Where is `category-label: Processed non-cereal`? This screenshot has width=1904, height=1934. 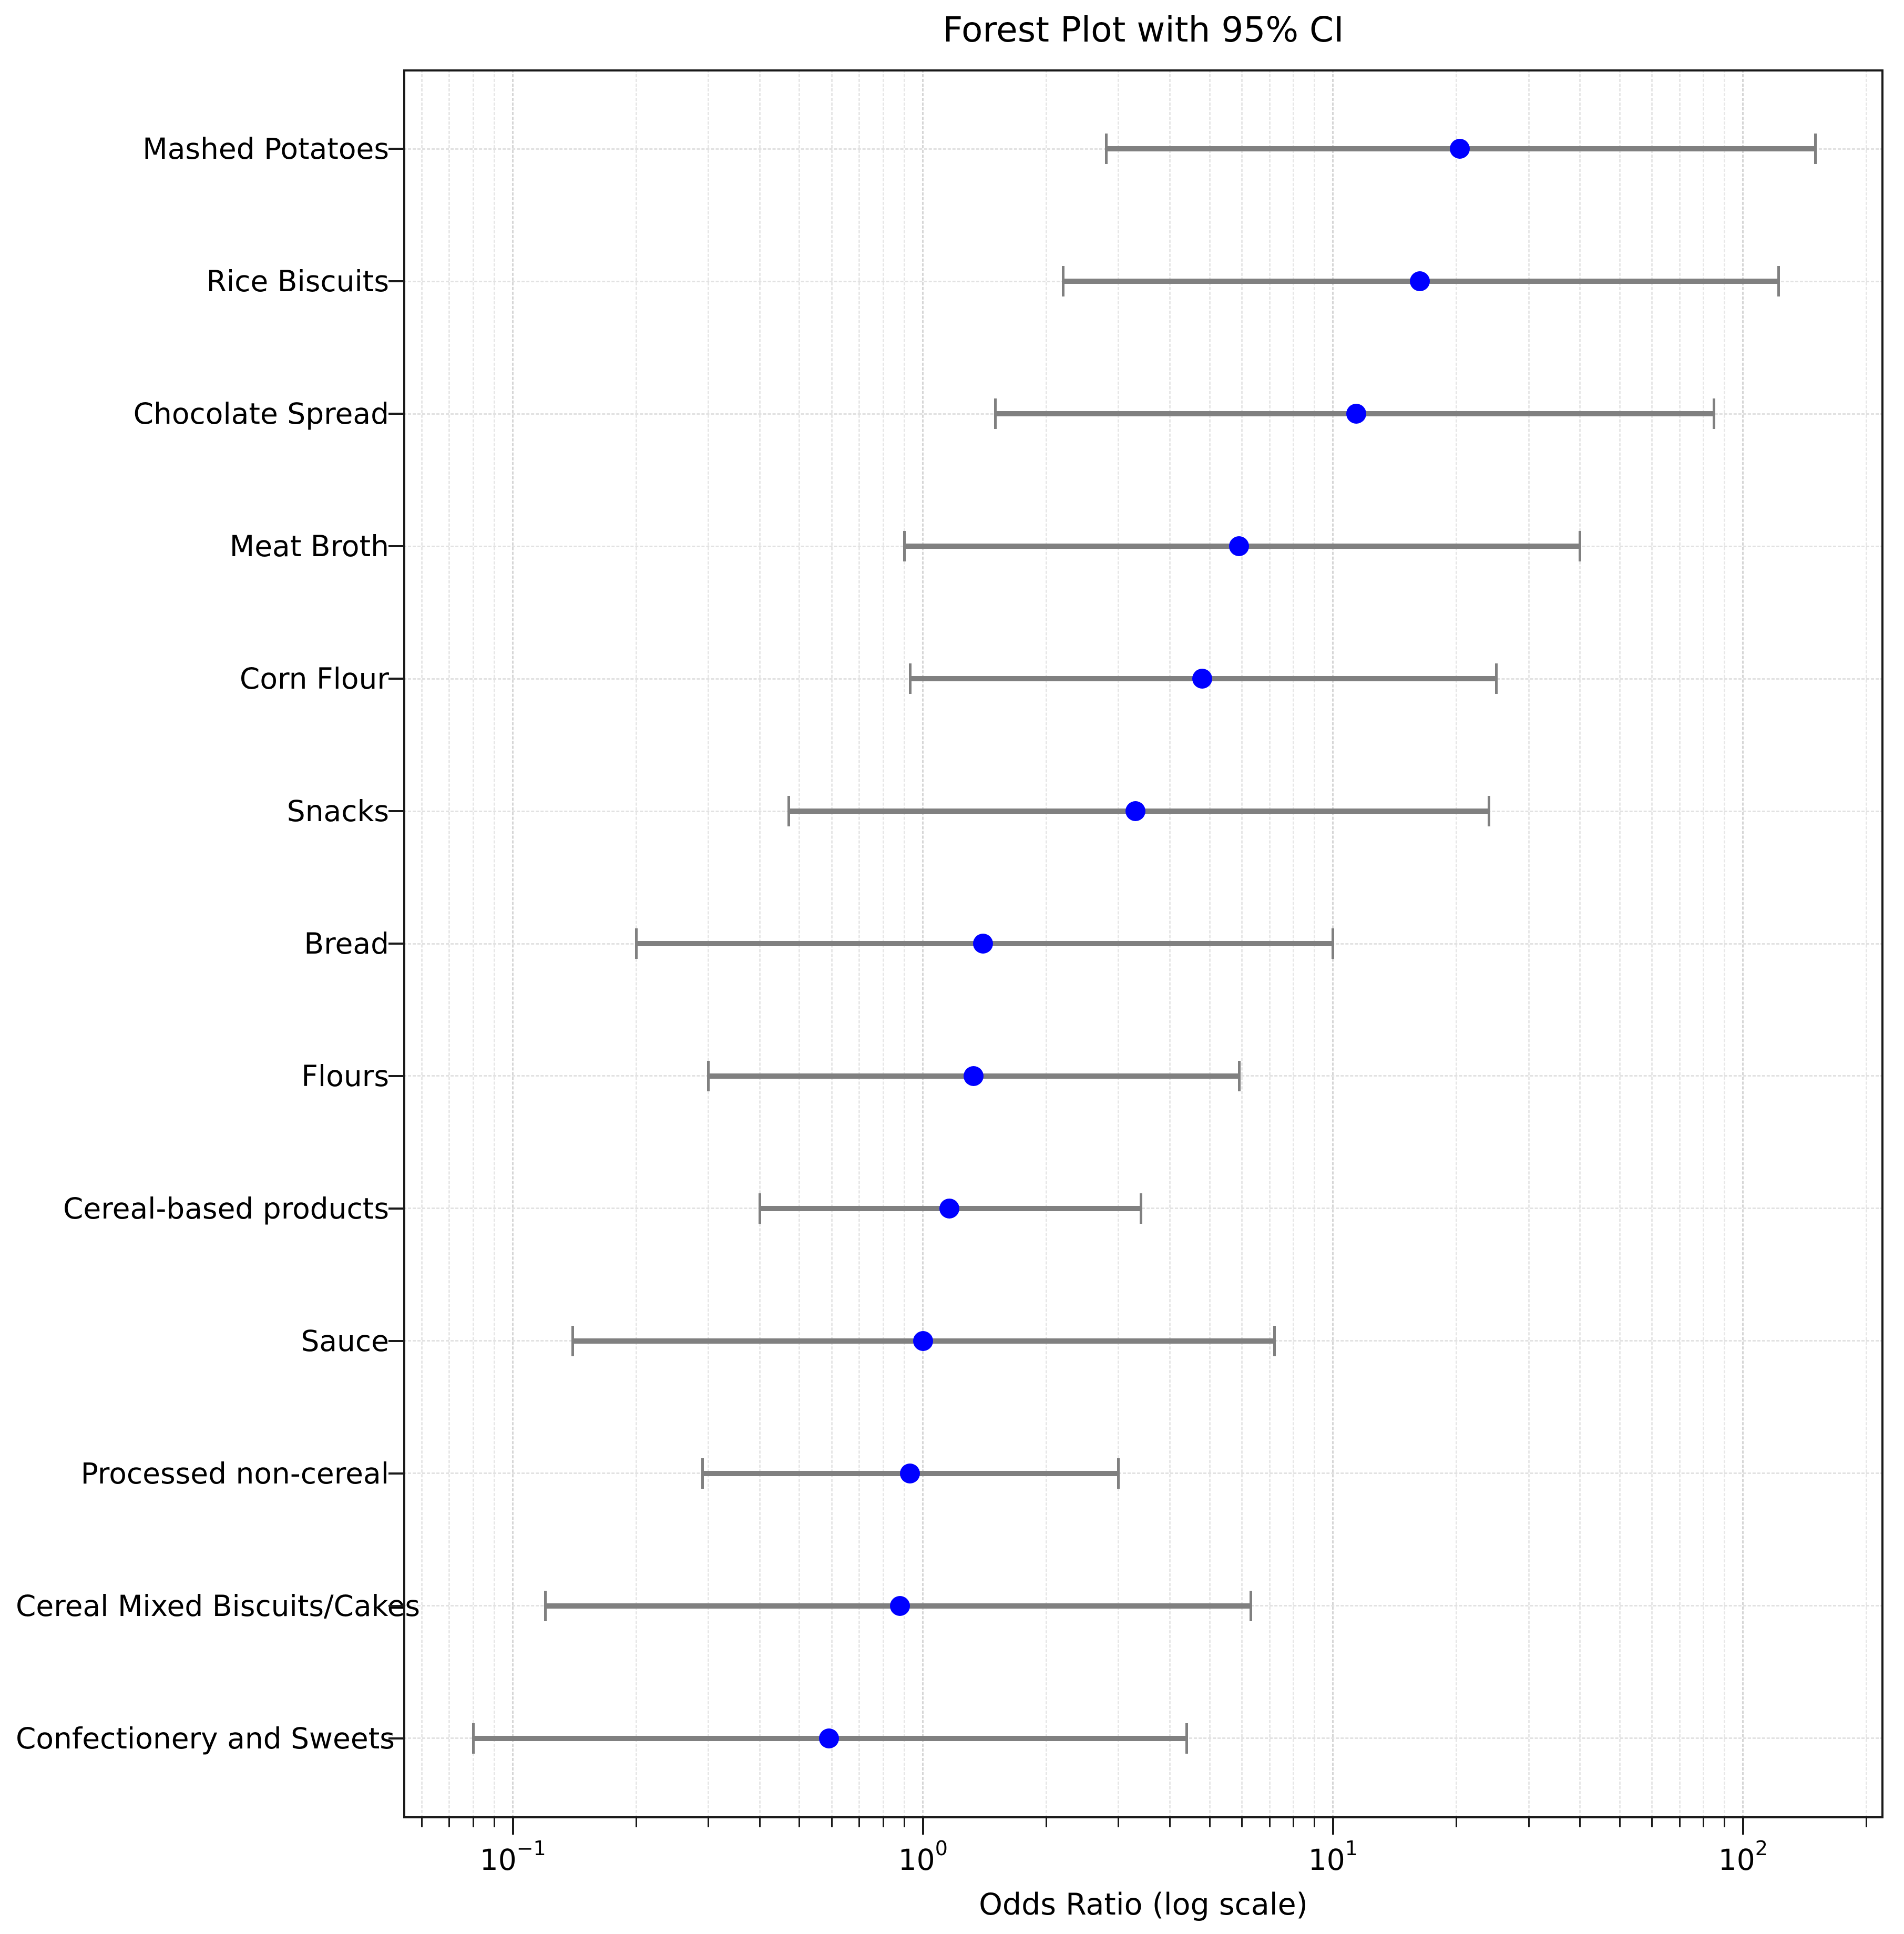
category-label: Processed non-cereal is located at coordinates (234, 1473).